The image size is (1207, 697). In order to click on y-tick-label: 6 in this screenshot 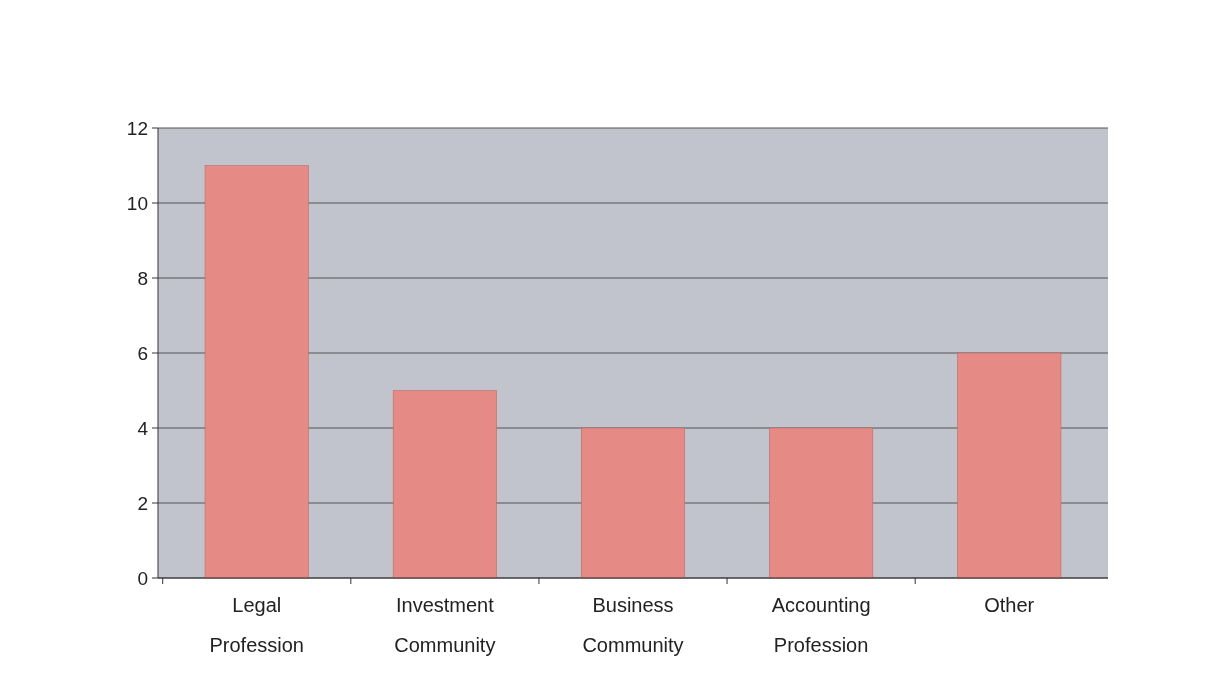, I will do `click(142, 353)`.